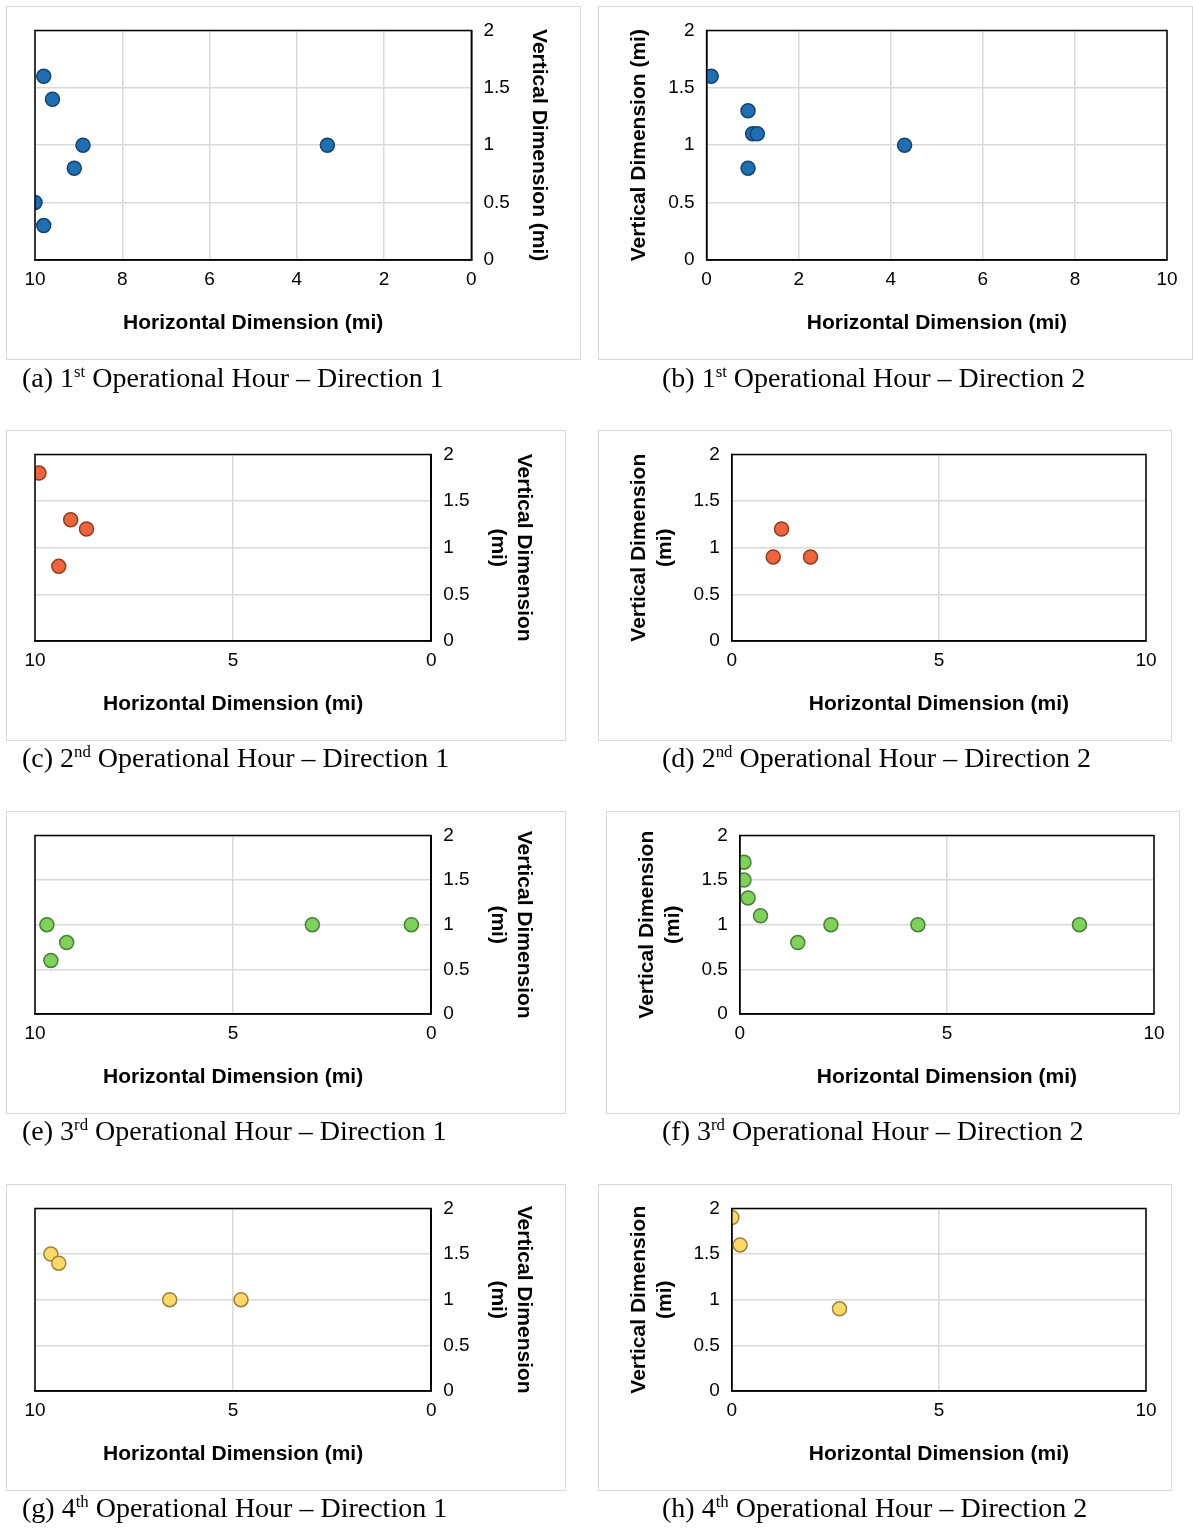 The height and width of the screenshot is (1528, 1193). Describe the element at coordinates (236, 757) in the screenshot. I see `text: (c) 2$^{nd}$ Operational Hour – Direction 1` at that location.